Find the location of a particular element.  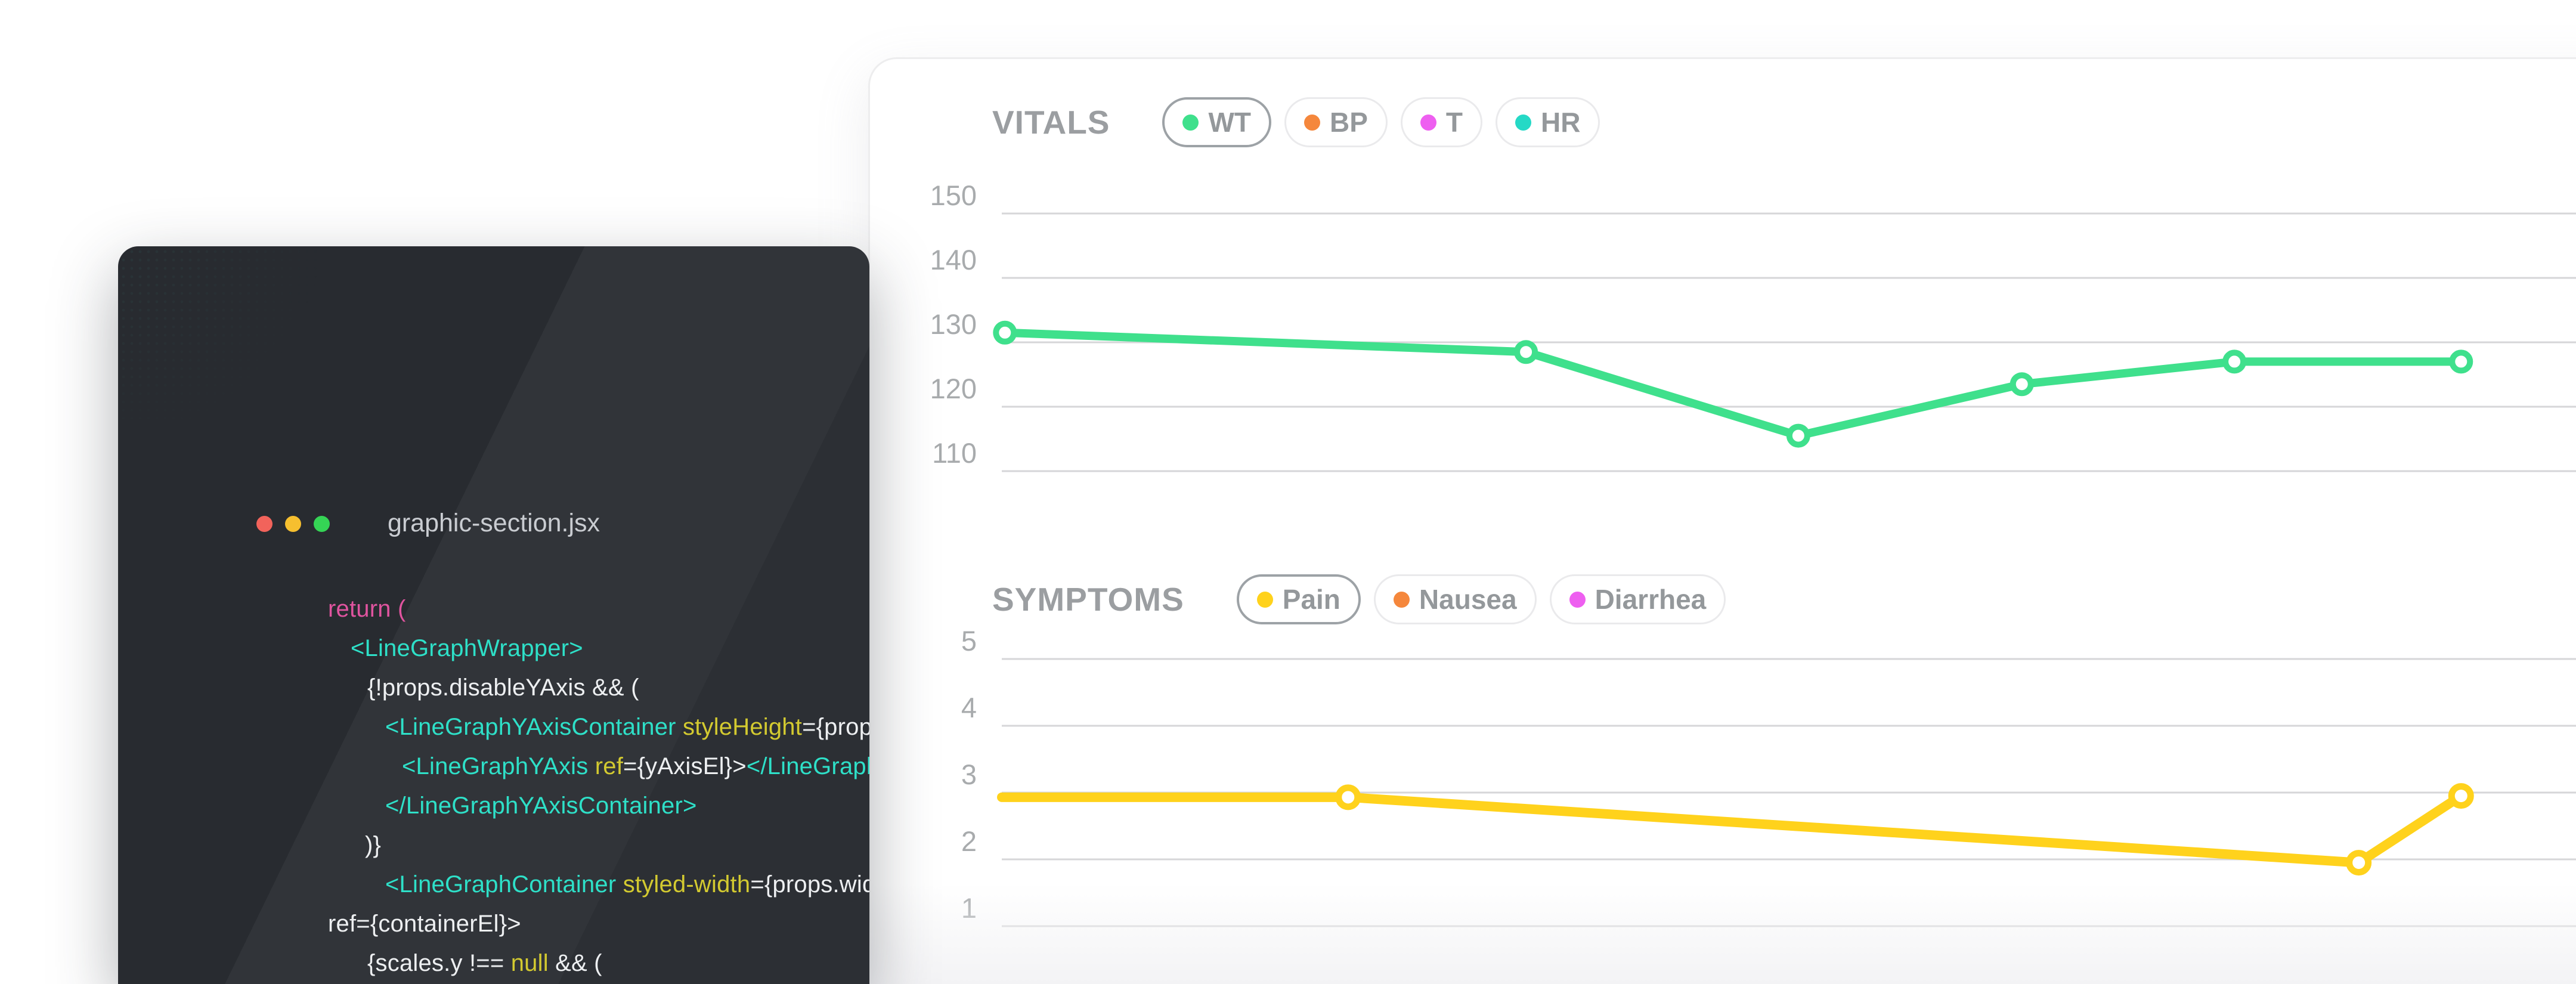

legend-pill-label: BP is located at coordinates (1349, 122).